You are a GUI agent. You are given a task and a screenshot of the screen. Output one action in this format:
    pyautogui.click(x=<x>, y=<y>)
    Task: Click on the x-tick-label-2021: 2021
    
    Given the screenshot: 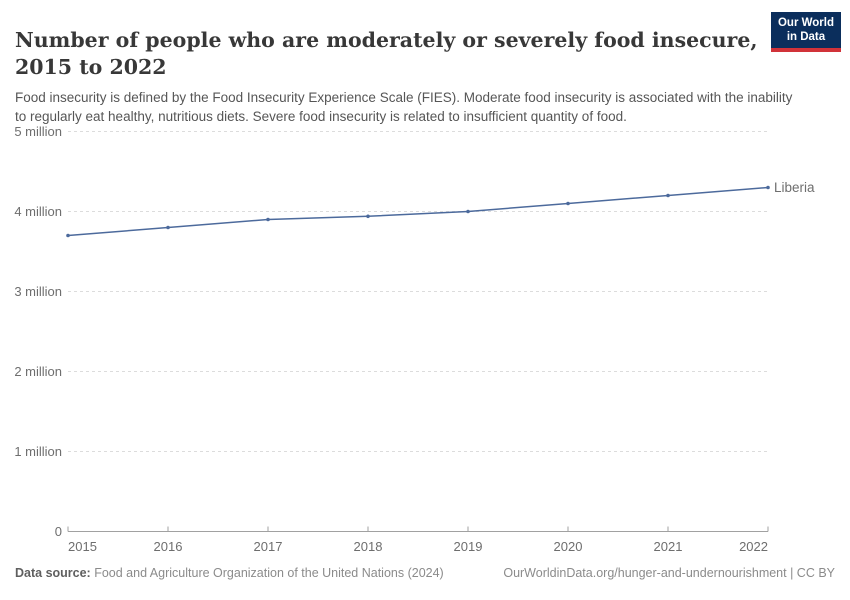 What is the action you would take?
    pyautogui.click(x=668, y=546)
    